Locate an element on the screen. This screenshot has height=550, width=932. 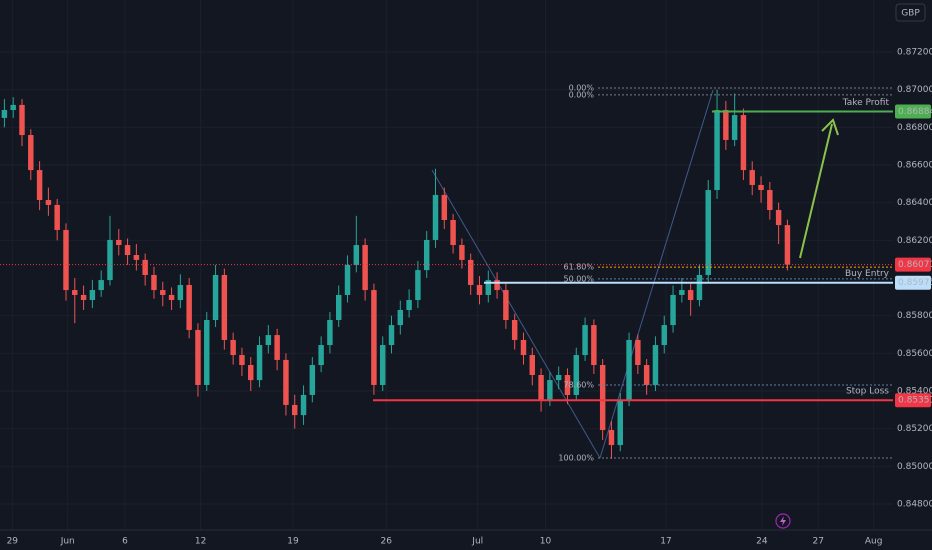
x-tick-label: 27 is located at coordinates (817, 542).